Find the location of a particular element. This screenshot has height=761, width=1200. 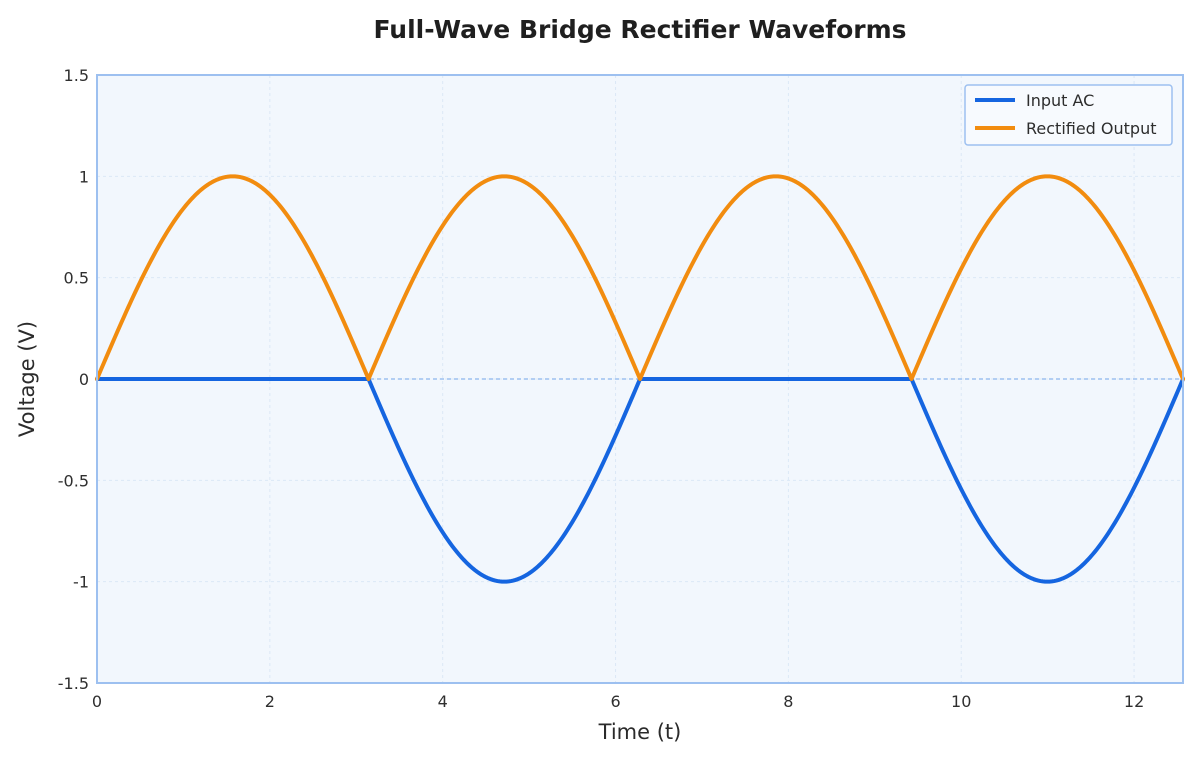

x-tick-label: 10 is located at coordinates (961, 701).